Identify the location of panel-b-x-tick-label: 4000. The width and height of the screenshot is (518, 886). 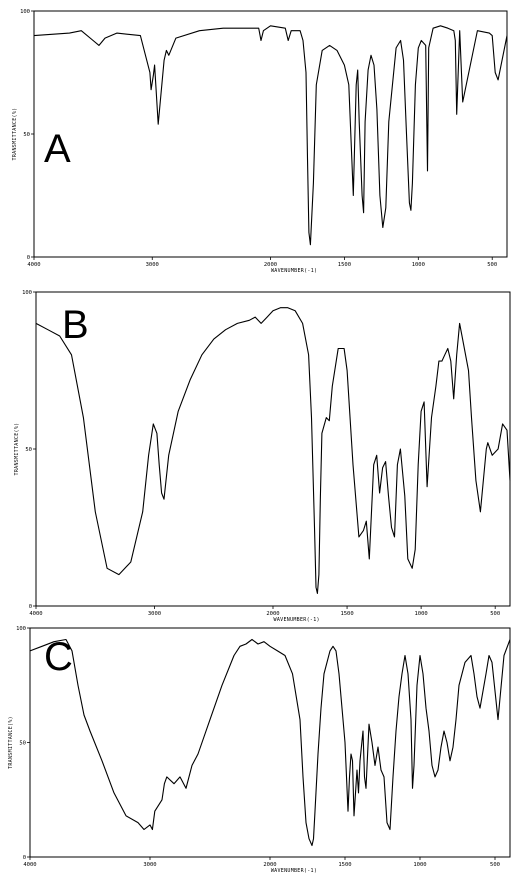
(35, 614).